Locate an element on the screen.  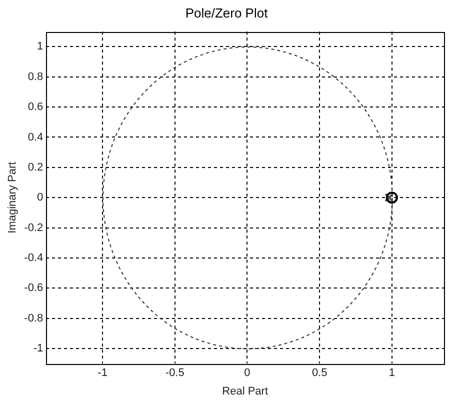
y-tick-label: 0.2 is located at coordinates (36, 167).